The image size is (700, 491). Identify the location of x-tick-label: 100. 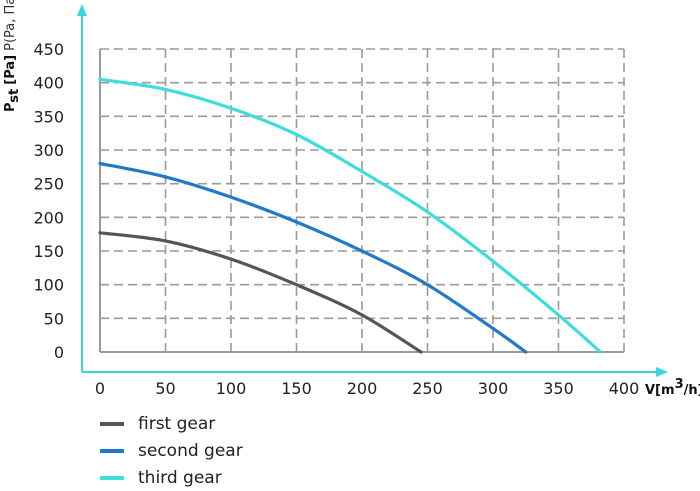
(231, 388).